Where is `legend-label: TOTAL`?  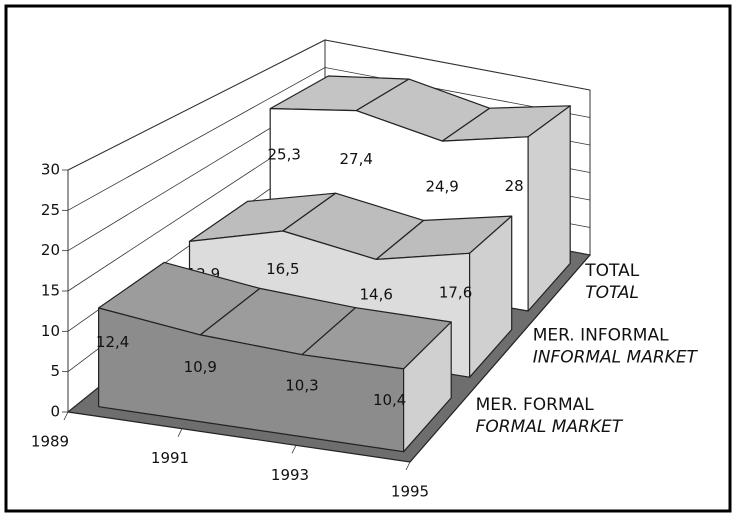 legend-label: TOTAL is located at coordinates (611, 271).